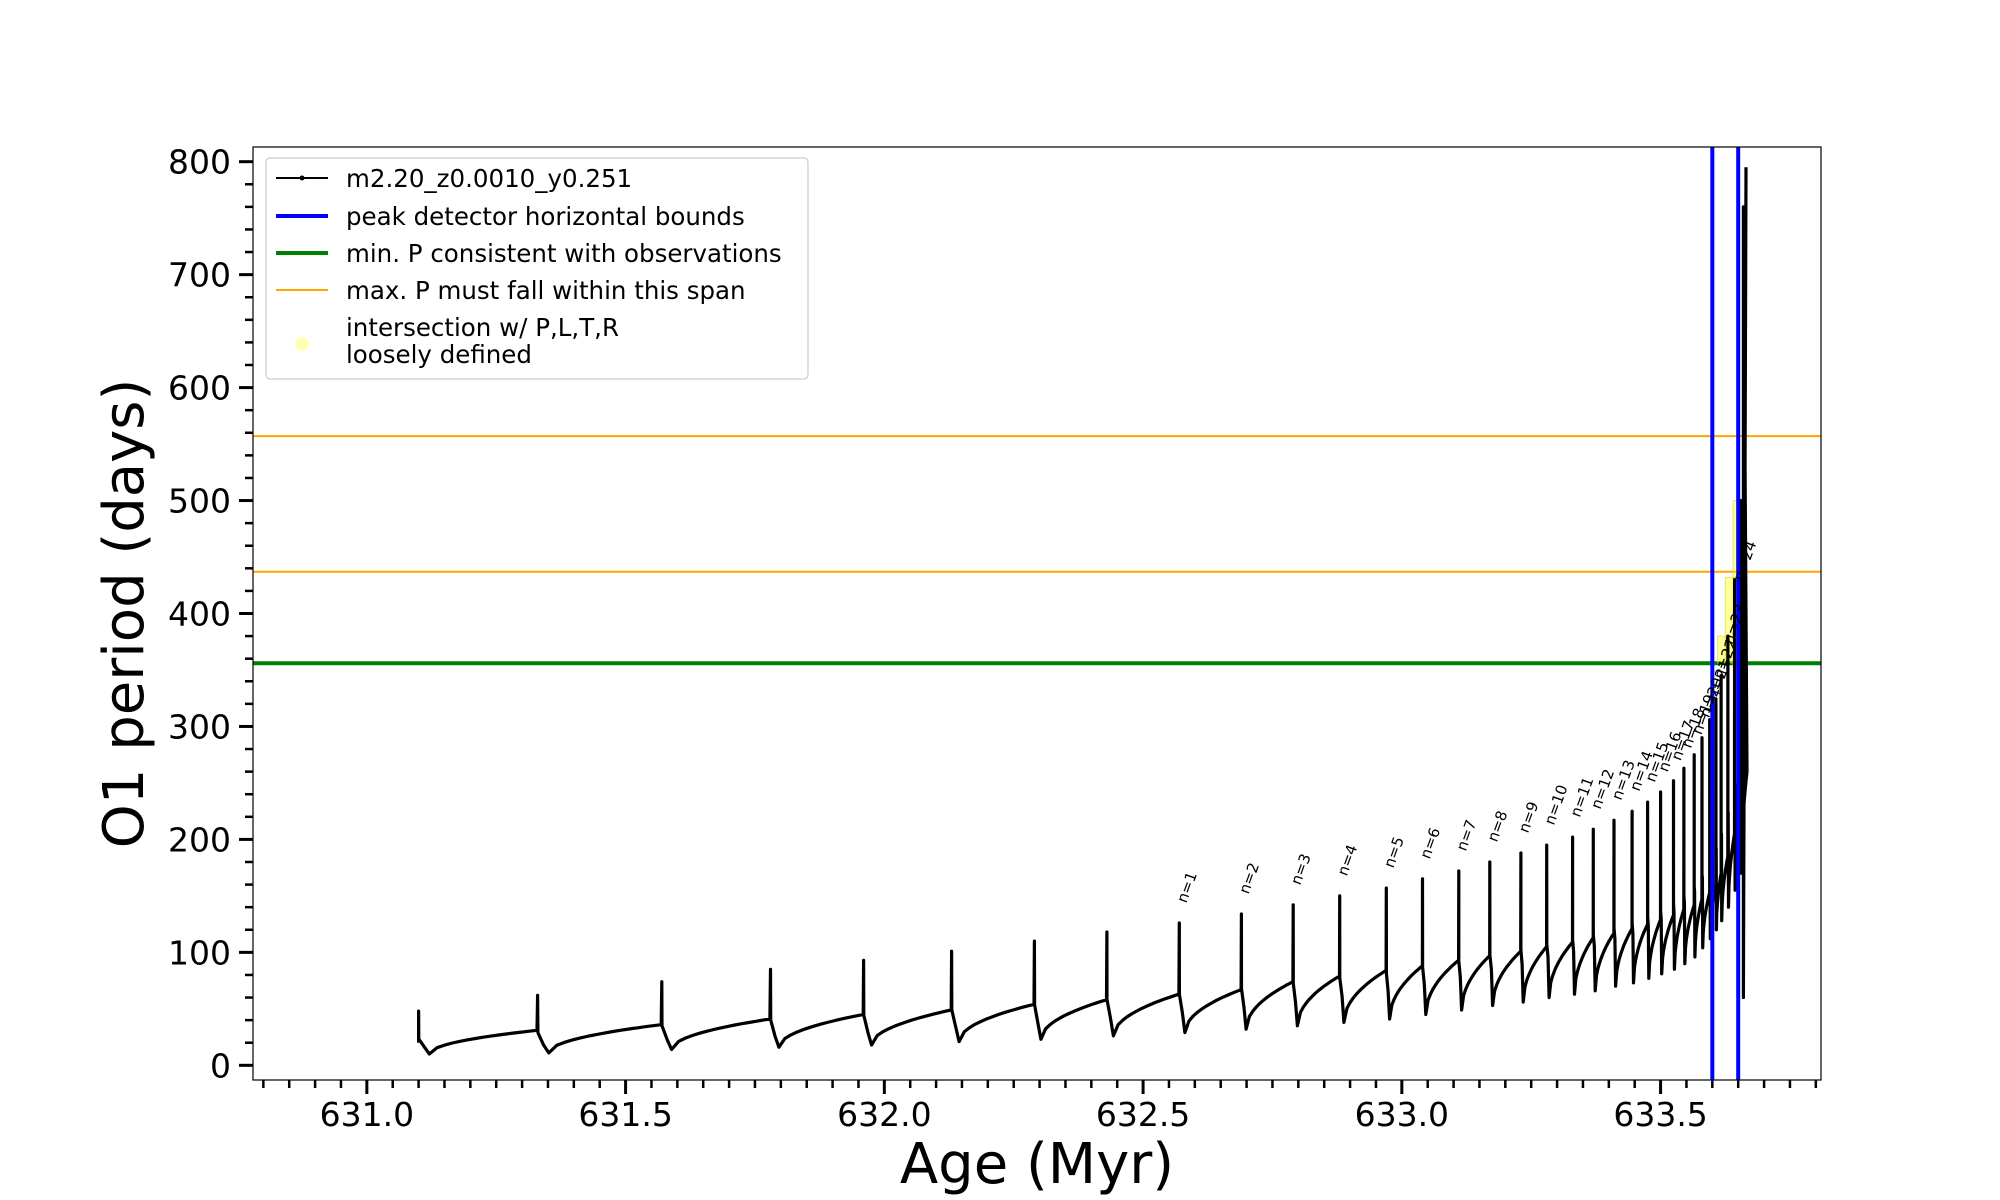 The width and height of the screenshot is (2000, 1200). I want to click on pulse-label: n=3, so click(1301, 869).